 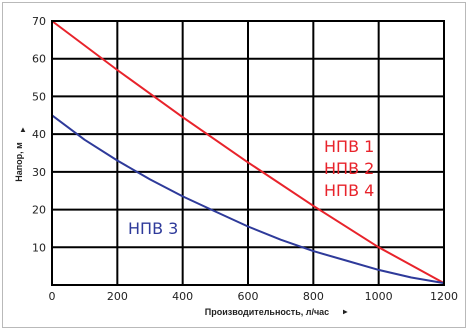 I want to click on x-tick-labels: 0 200 400 600 800 1000 1200, so click(x=254, y=296).